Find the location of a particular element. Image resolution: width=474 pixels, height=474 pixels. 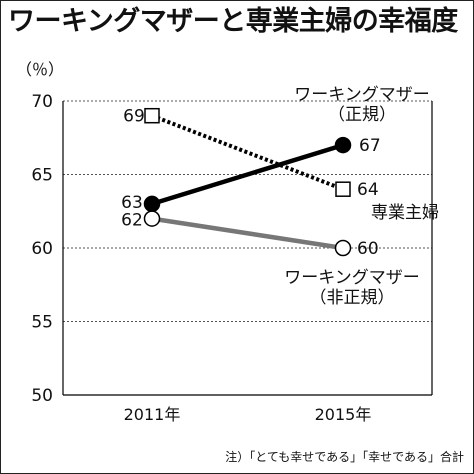

chart-title: ワーキングマザーと専業主婦の幸福度 is located at coordinates (233, 21).